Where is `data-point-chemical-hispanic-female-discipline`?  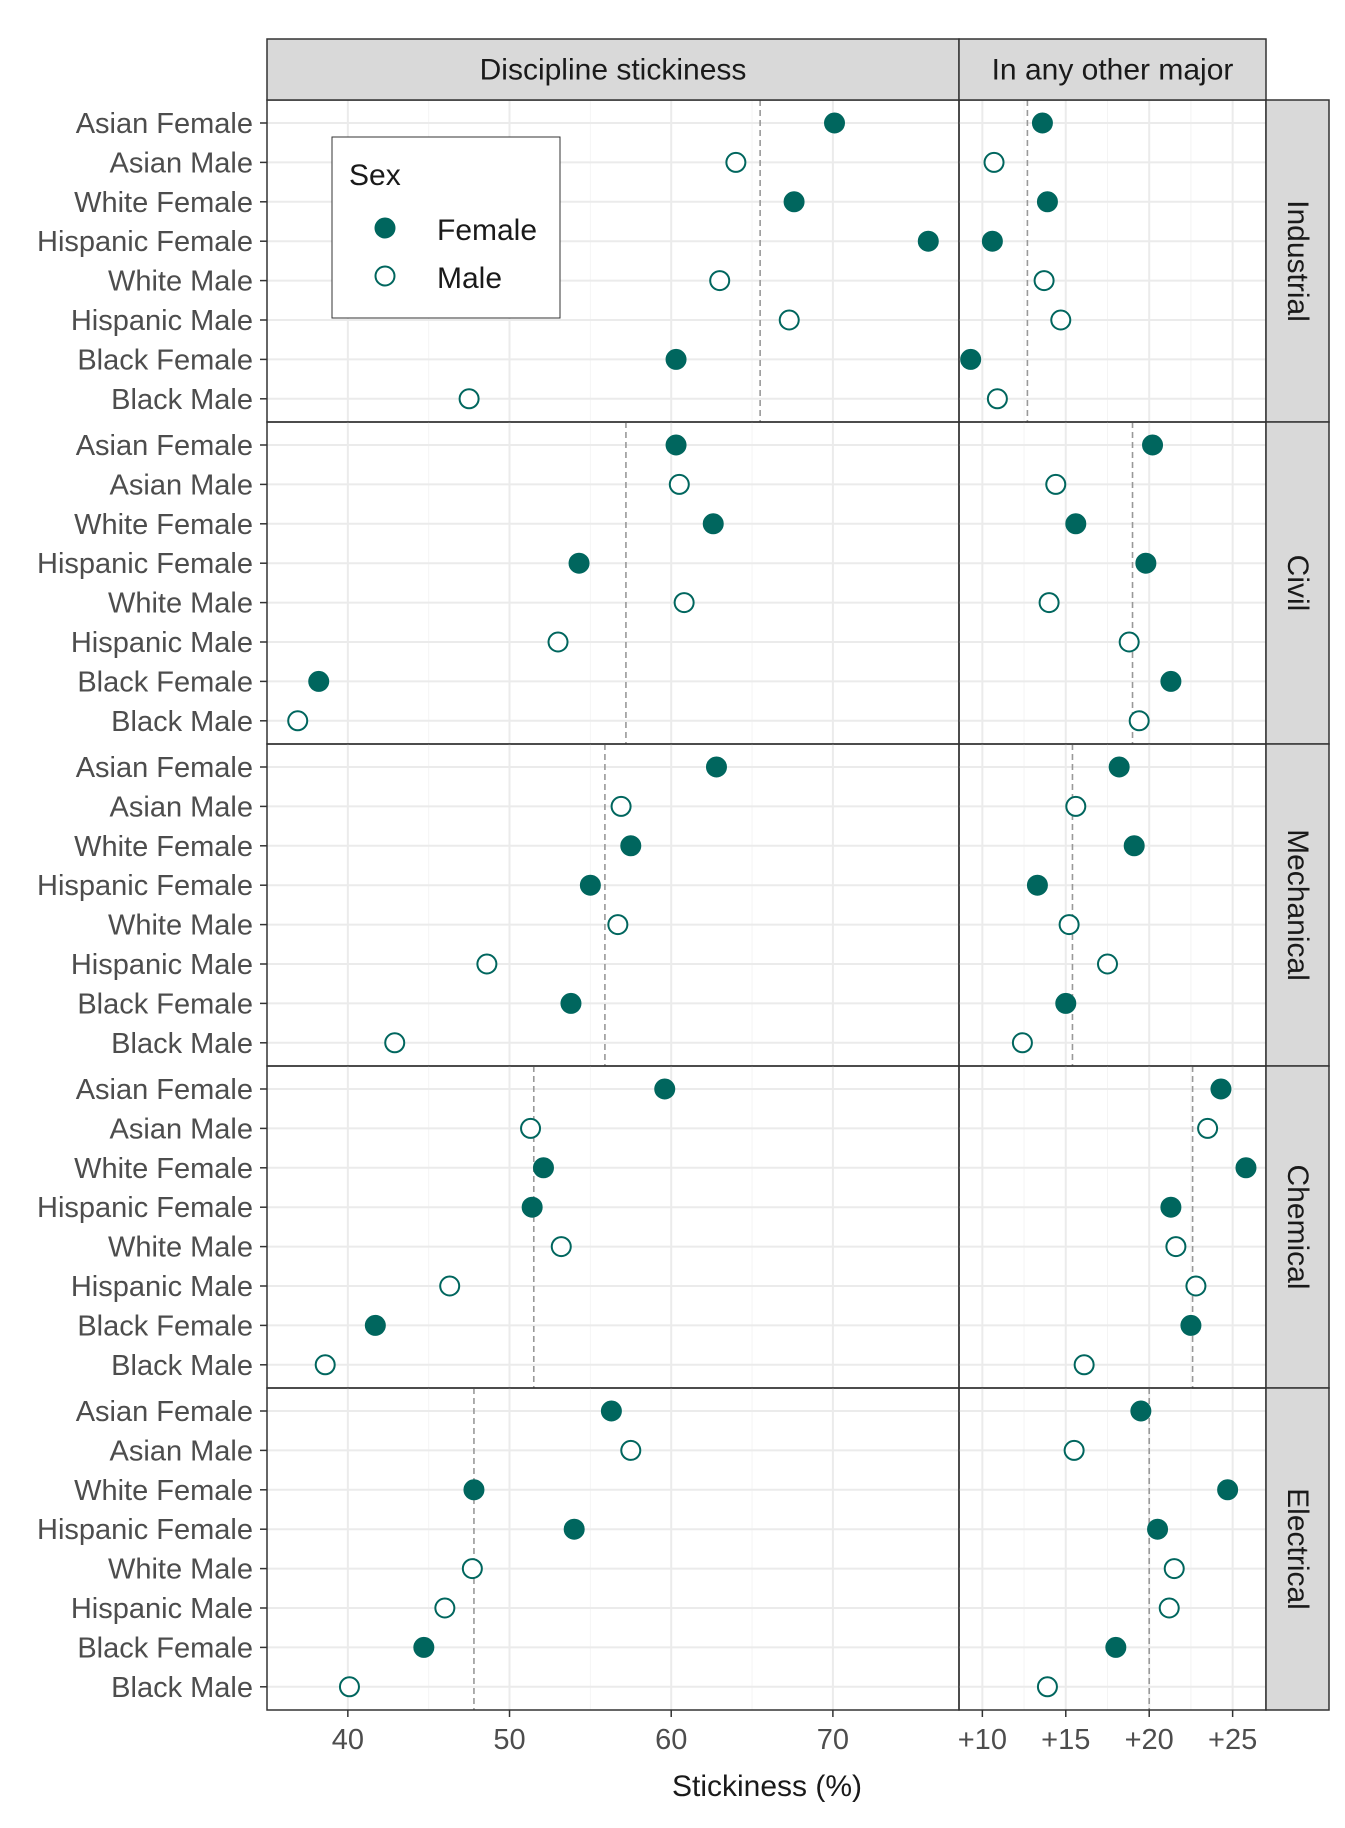
data-point-chemical-hispanic-female-discipline is located at coordinates (532, 1207).